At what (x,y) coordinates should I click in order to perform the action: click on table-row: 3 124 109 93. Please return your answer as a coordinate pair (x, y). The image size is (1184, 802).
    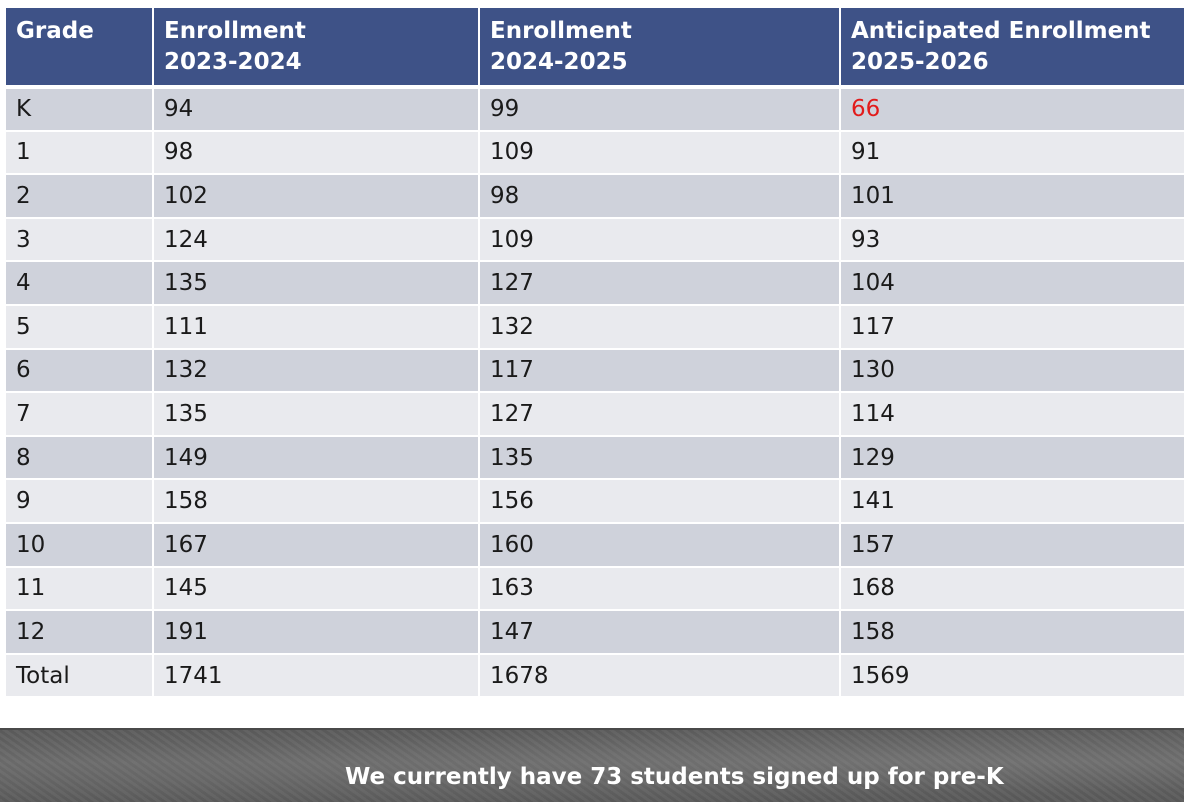
    Looking at the image, I should click on (595, 240).